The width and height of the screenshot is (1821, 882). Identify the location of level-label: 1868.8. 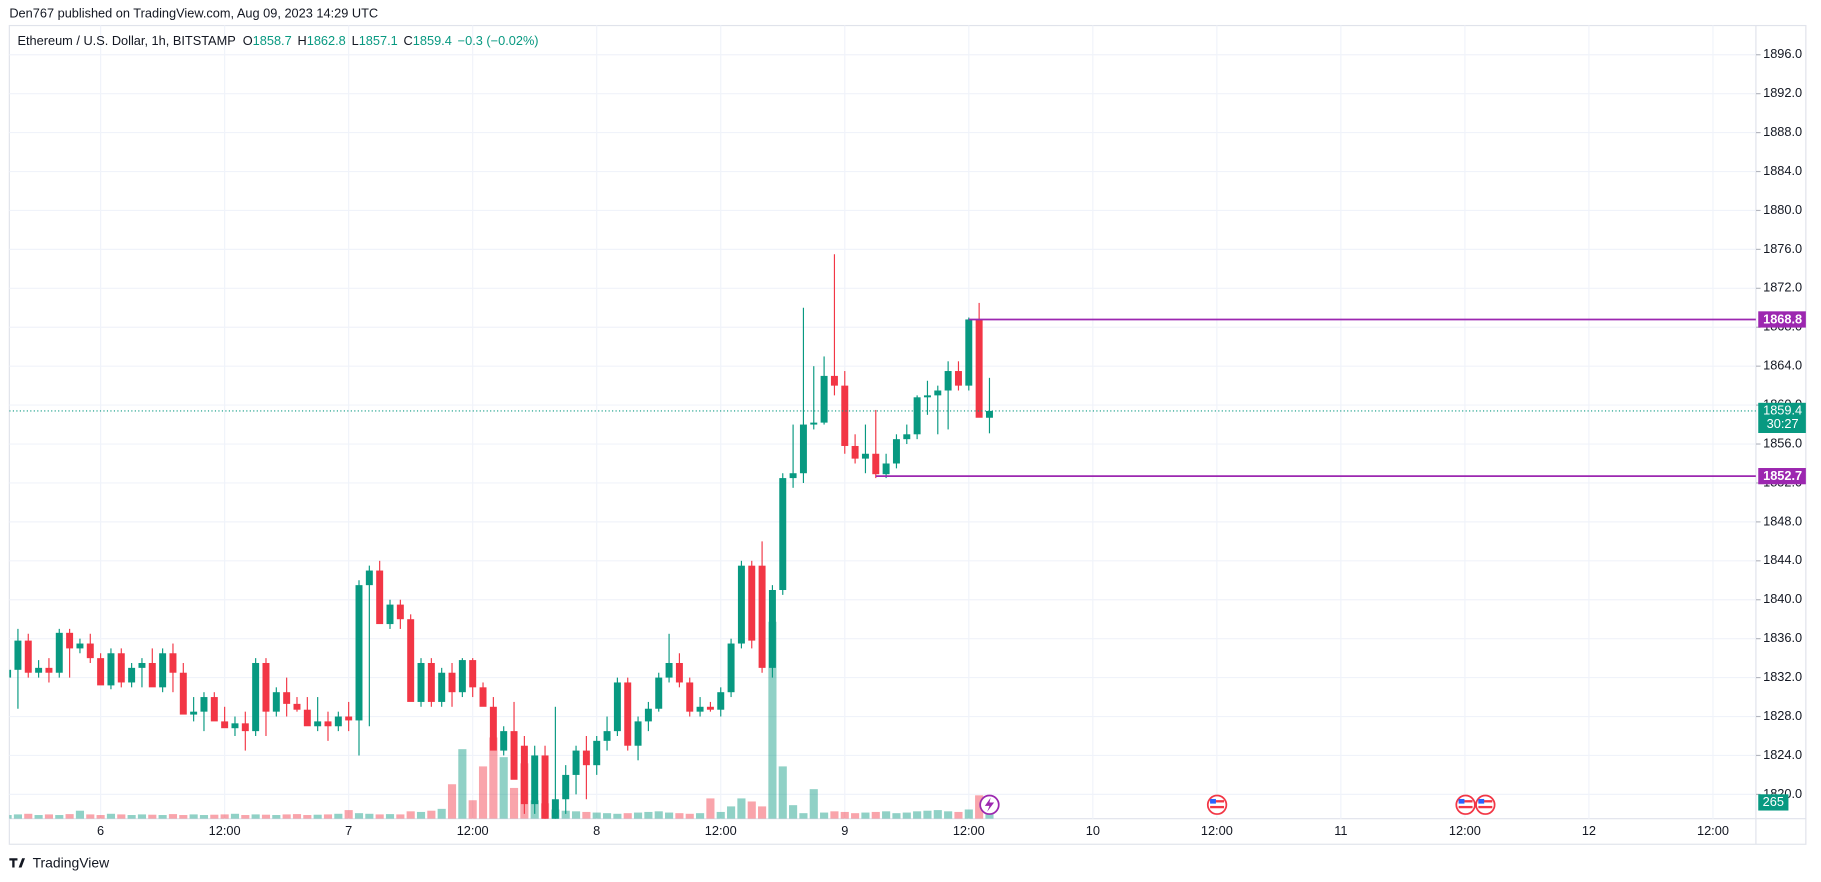
(1782, 318).